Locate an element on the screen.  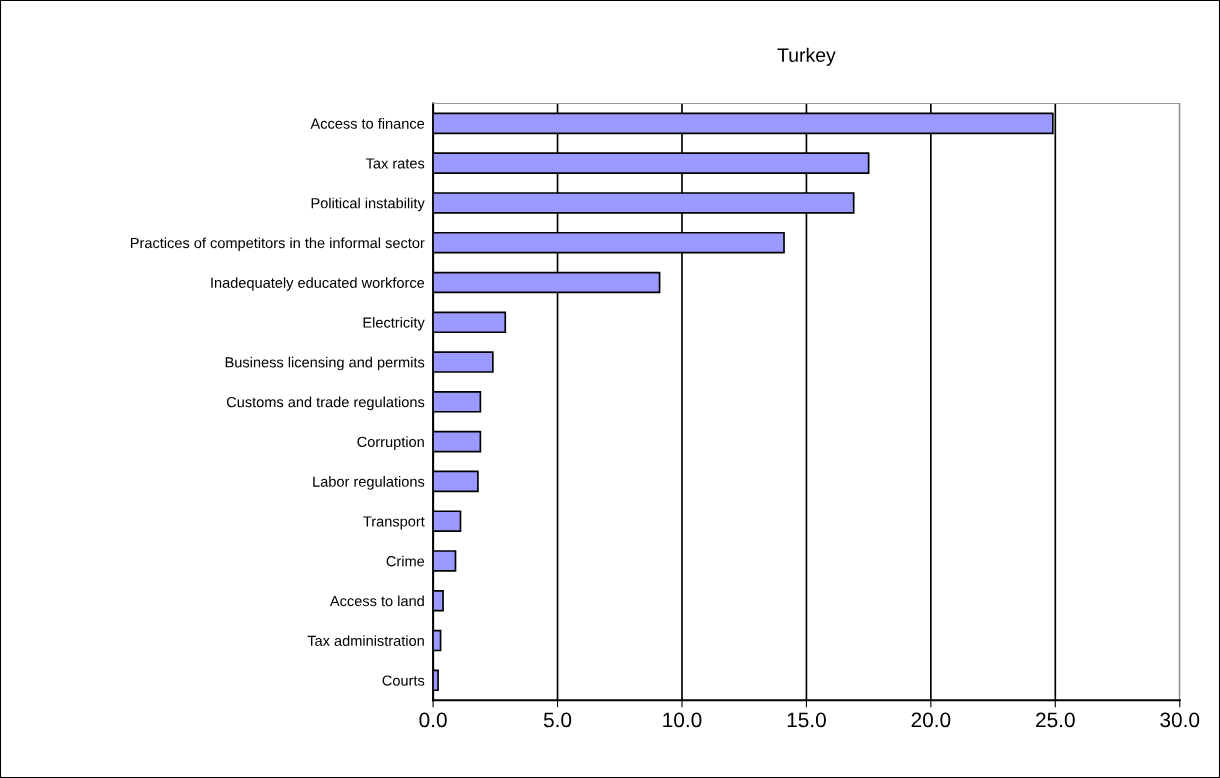
x-tick-label: 0.0 is located at coordinates (433, 720).